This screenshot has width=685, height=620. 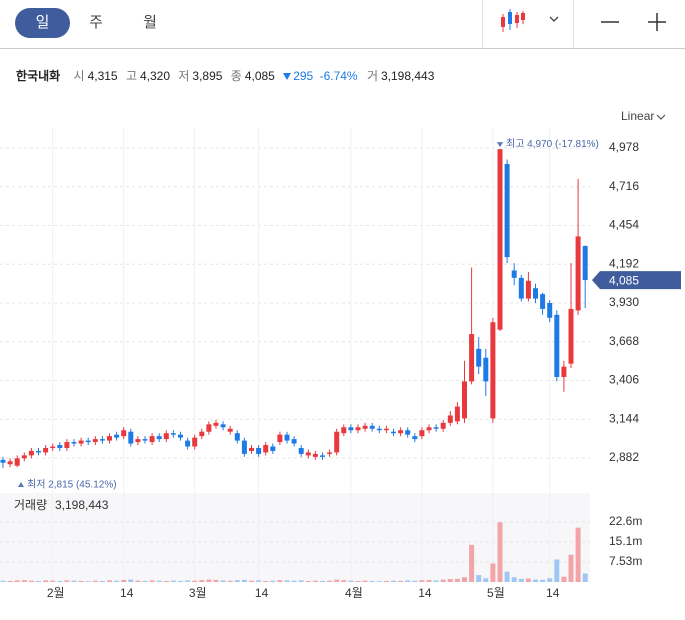 What do you see at coordinates (625, 541) in the screenshot?
I see `volume-tick-label: 15.1m` at bounding box center [625, 541].